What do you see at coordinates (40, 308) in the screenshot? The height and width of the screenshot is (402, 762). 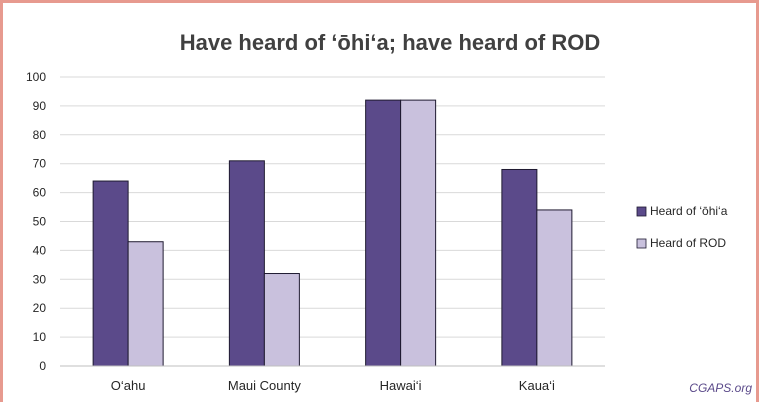 I see `y-tick-label: 20` at bounding box center [40, 308].